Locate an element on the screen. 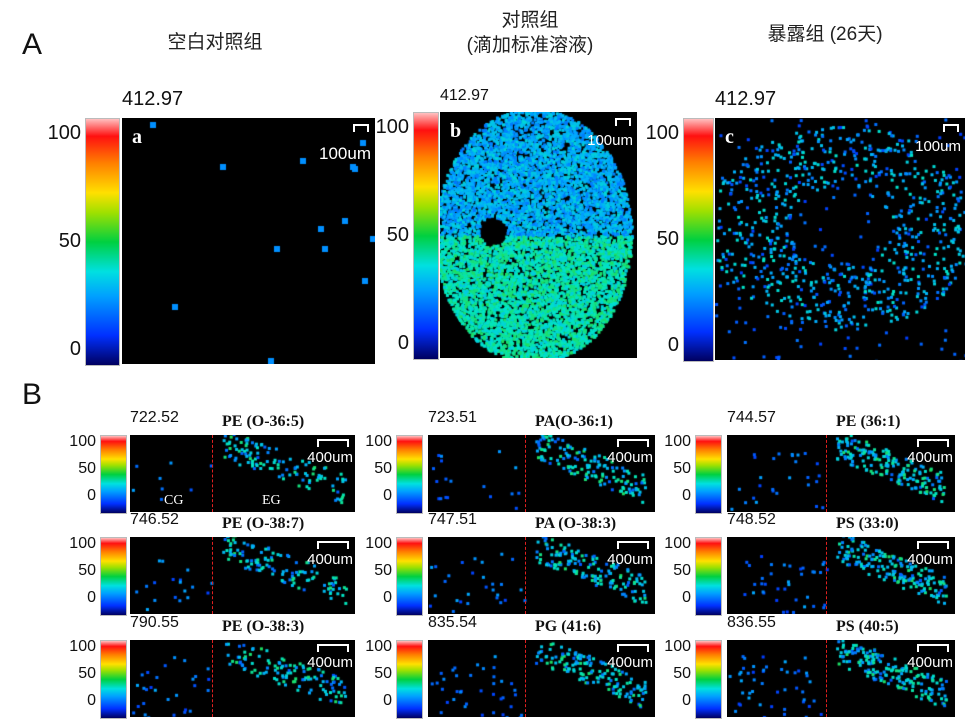 The width and height of the screenshot is (976, 727). lipid-label: PE (O-38:7) is located at coordinates (263, 523).